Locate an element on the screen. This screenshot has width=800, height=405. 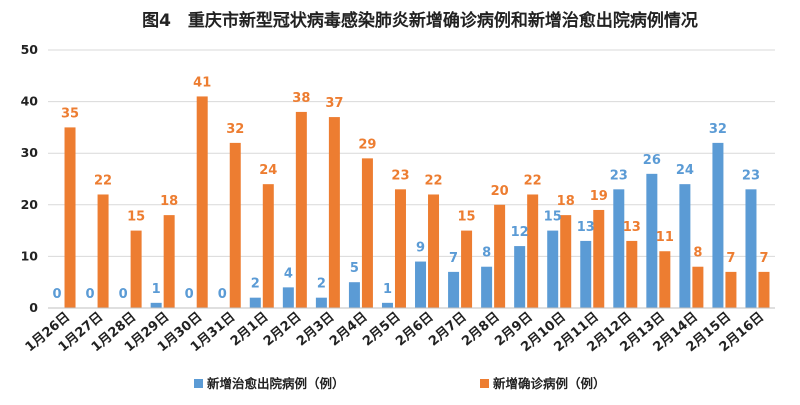
y-axis-ticks: 0 10 20 30 40 50 is located at coordinates (30, 178).